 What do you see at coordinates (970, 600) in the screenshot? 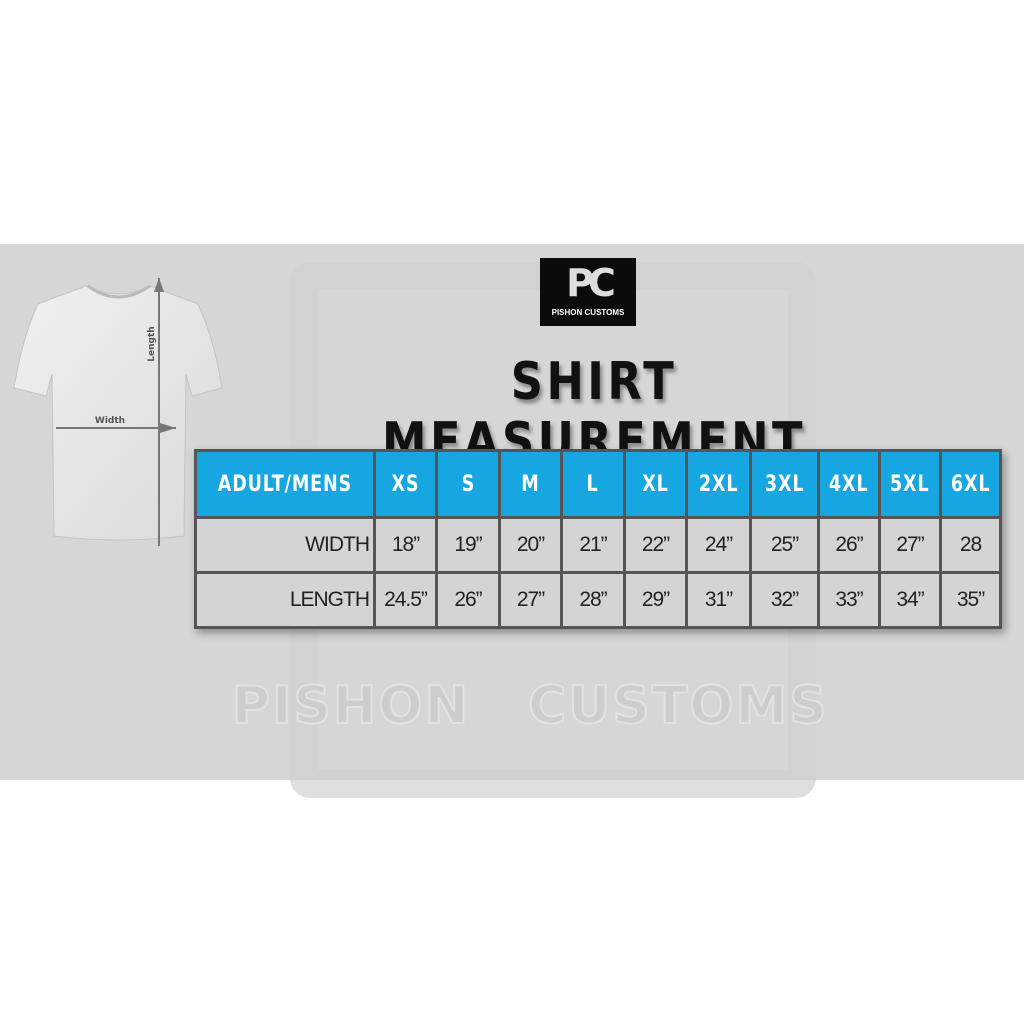
I see `table-cell: 35”` at bounding box center [970, 600].